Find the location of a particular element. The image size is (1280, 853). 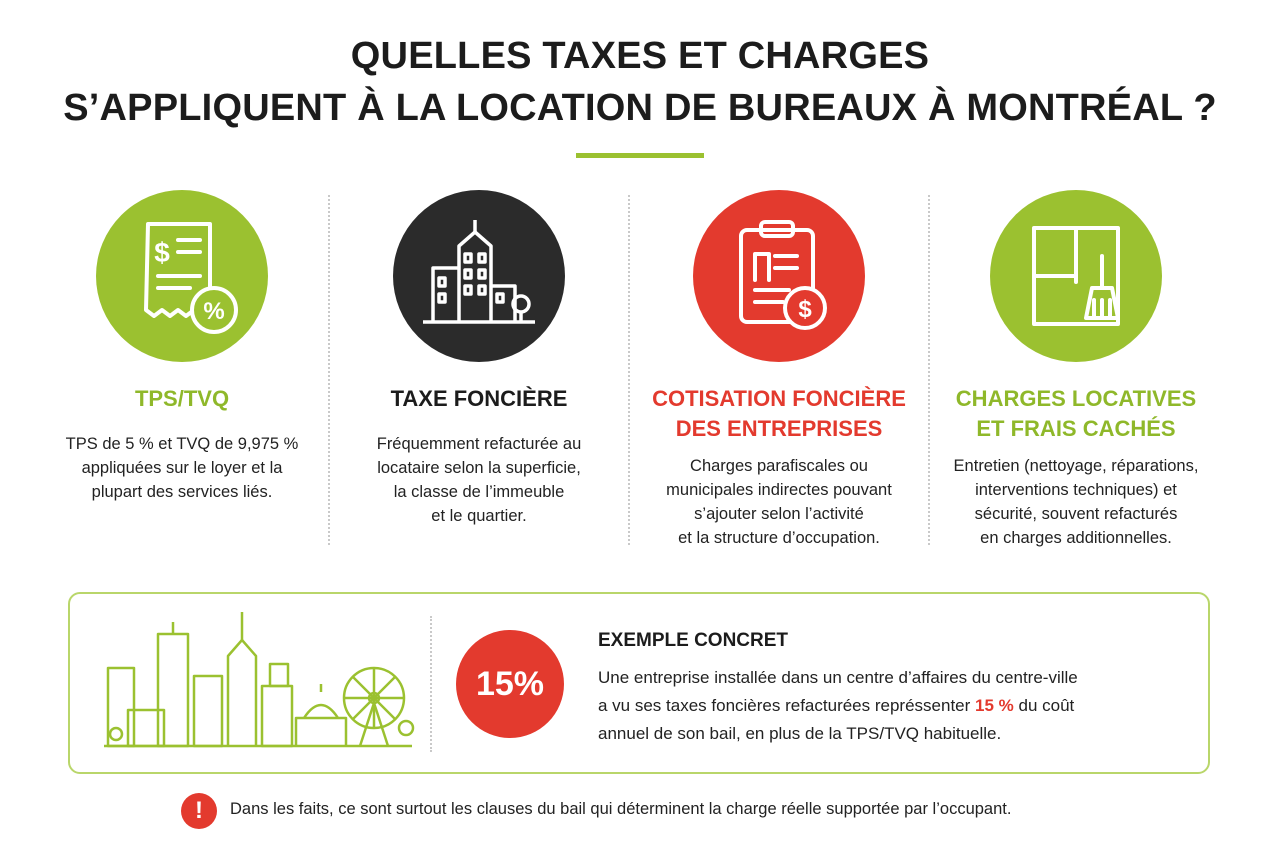

example-title: EXEMPLE CONCRET is located at coordinates (693, 640).